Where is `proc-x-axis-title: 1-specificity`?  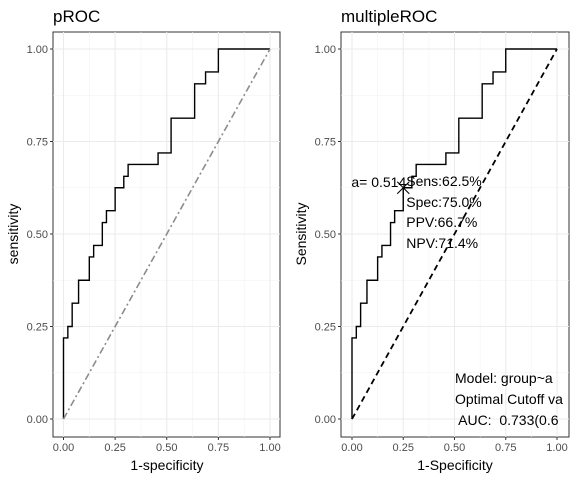 proc-x-axis-title: 1-specificity is located at coordinates (166, 465).